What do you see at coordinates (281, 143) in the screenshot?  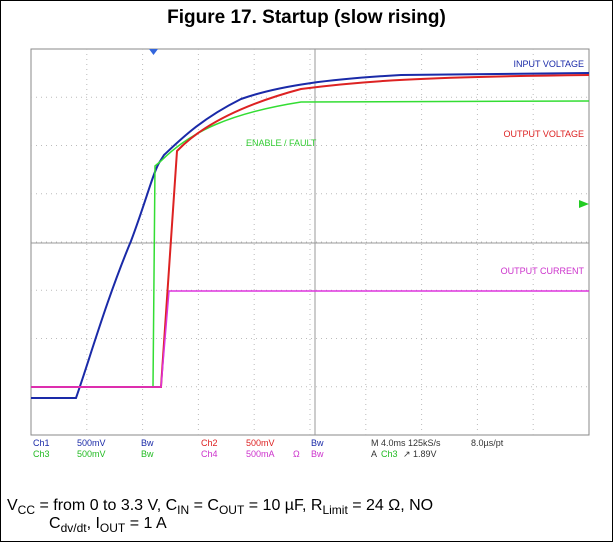 I see `trace-label: ENABLE / FAULT` at bounding box center [281, 143].